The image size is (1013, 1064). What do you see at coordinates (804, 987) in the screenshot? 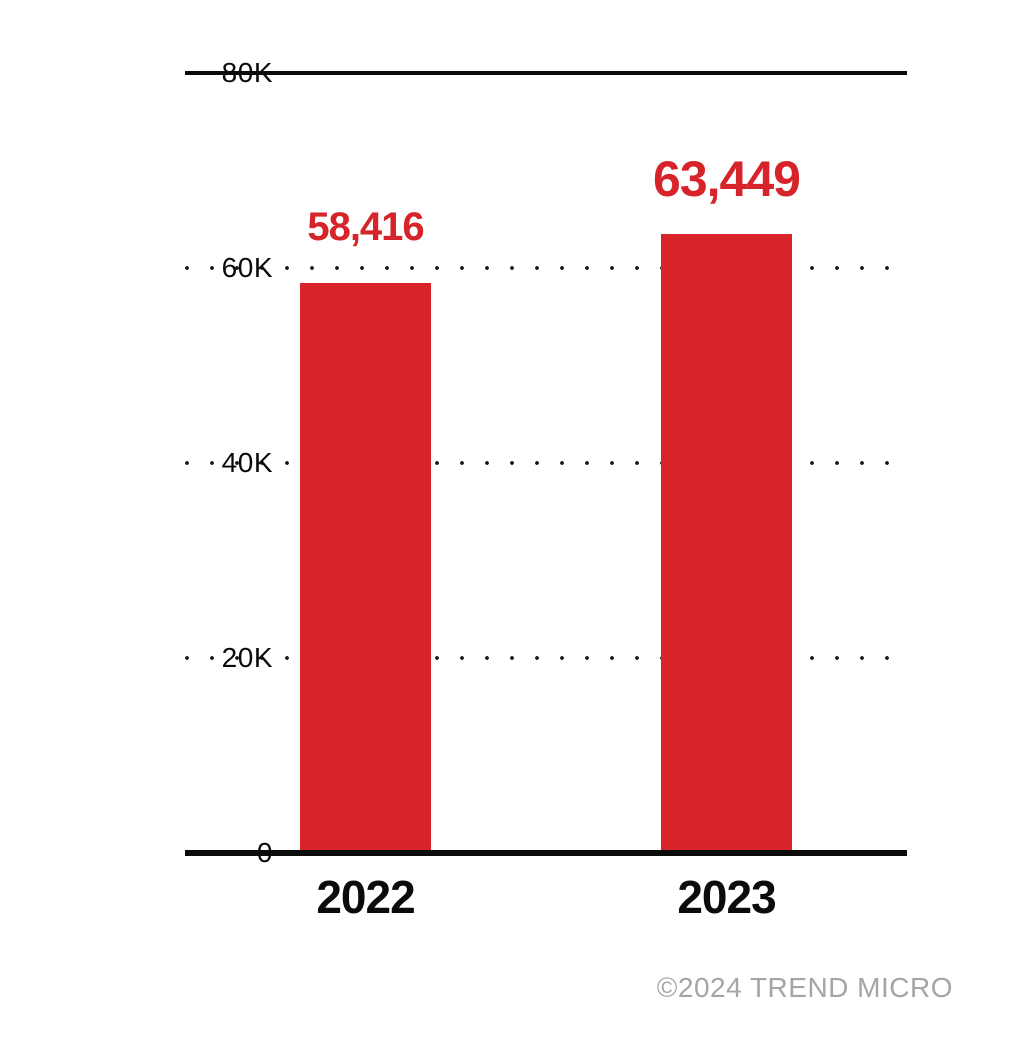
I see `copyright-text: ©2024 TREND MICRO` at bounding box center [804, 987].